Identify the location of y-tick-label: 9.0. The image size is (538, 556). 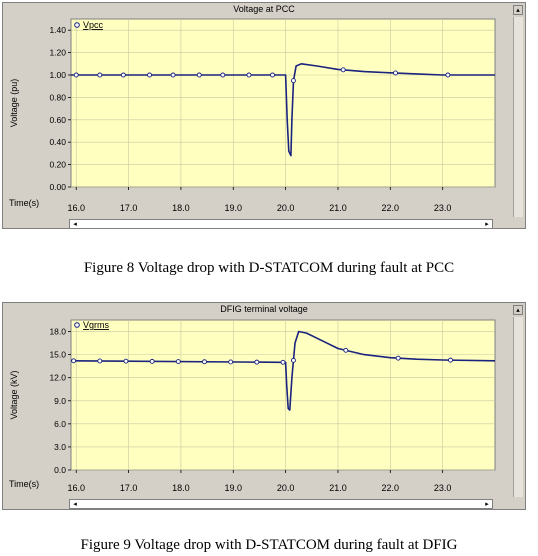
(60, 401).